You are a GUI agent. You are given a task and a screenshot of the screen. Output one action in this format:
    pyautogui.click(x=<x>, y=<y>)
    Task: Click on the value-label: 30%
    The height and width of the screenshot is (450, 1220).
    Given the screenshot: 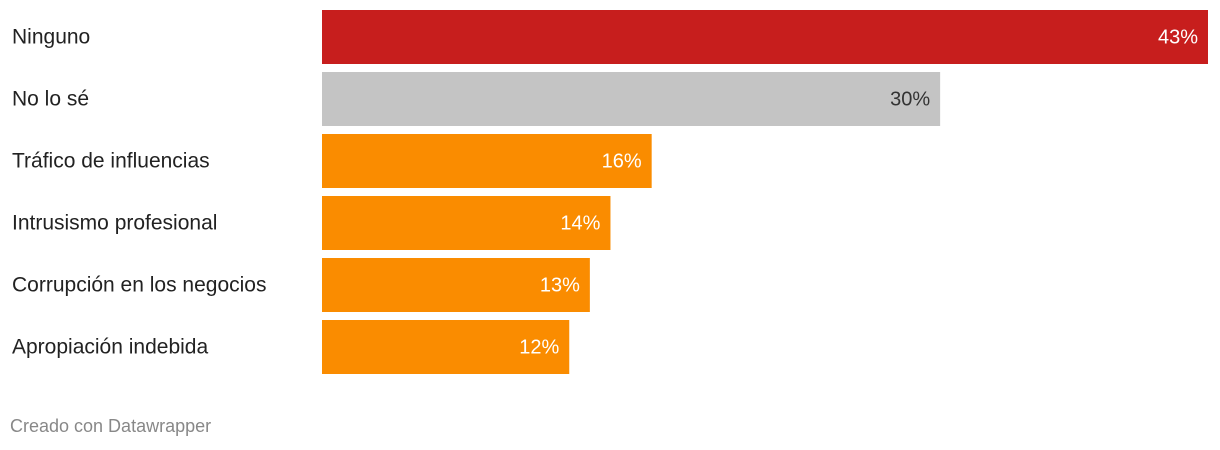 What is the action you would take?
    pyautogui.click(x=910, y=99)
    